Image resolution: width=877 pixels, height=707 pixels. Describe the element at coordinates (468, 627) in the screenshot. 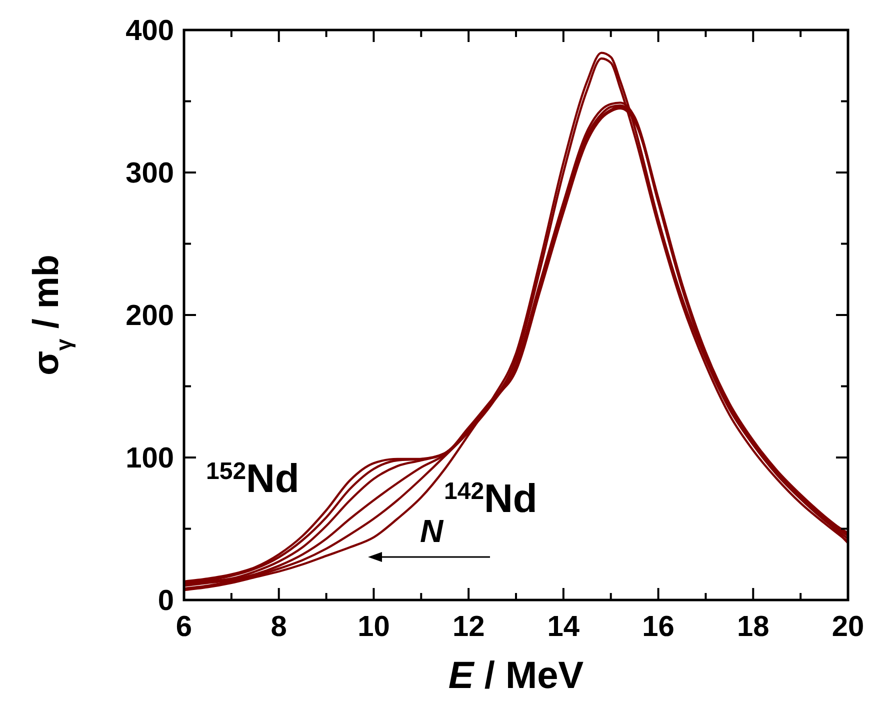

I see `x-tick-label: 12` at that location.